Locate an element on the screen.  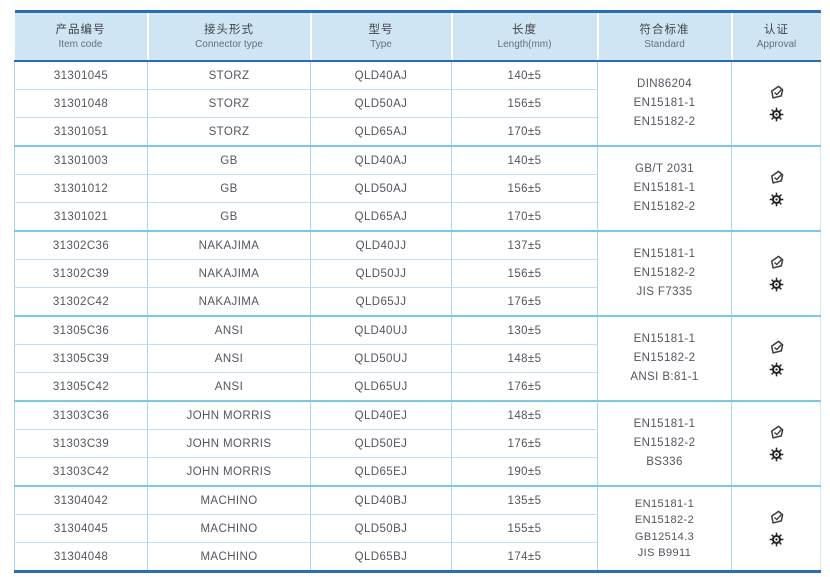
item-code-cell: 31305C39 is located at coordinates (81, 358).